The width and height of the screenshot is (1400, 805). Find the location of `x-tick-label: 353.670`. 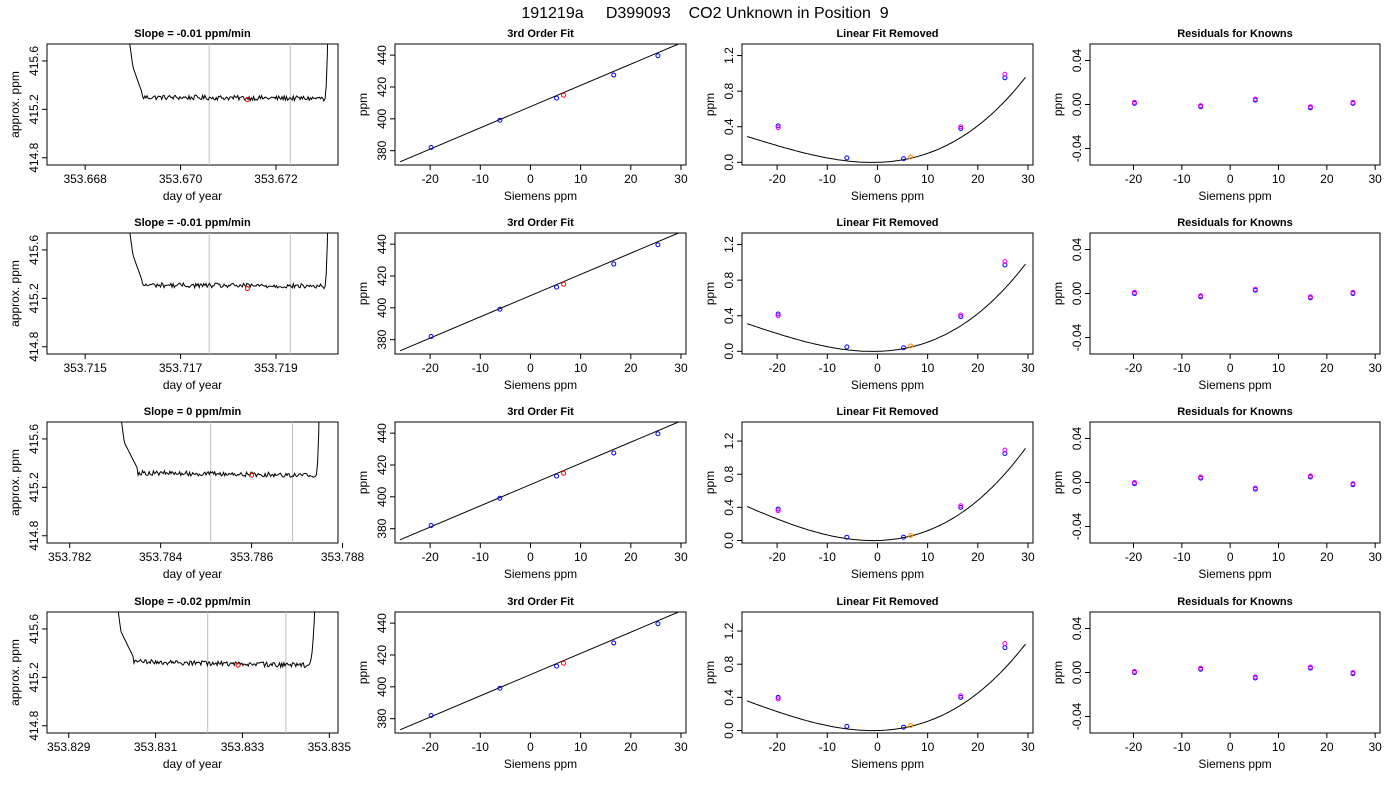

x-tick-label: 353.670 is located at coordinates (181, 179).